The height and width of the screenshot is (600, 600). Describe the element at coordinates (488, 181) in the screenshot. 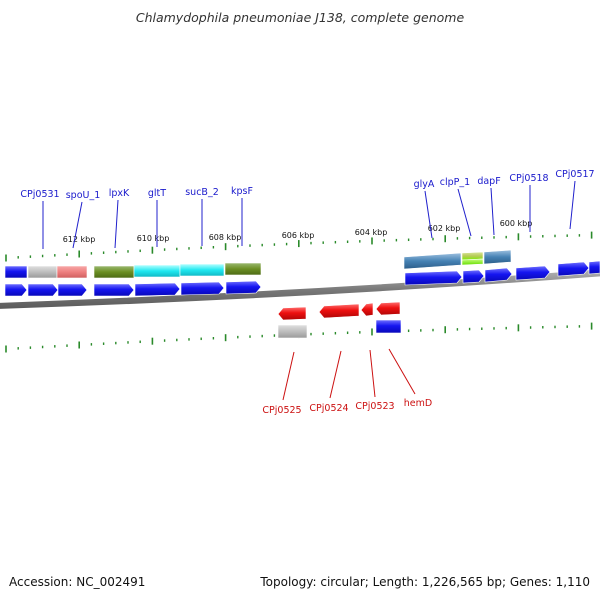

I see `gene-label: dapF` at that location.